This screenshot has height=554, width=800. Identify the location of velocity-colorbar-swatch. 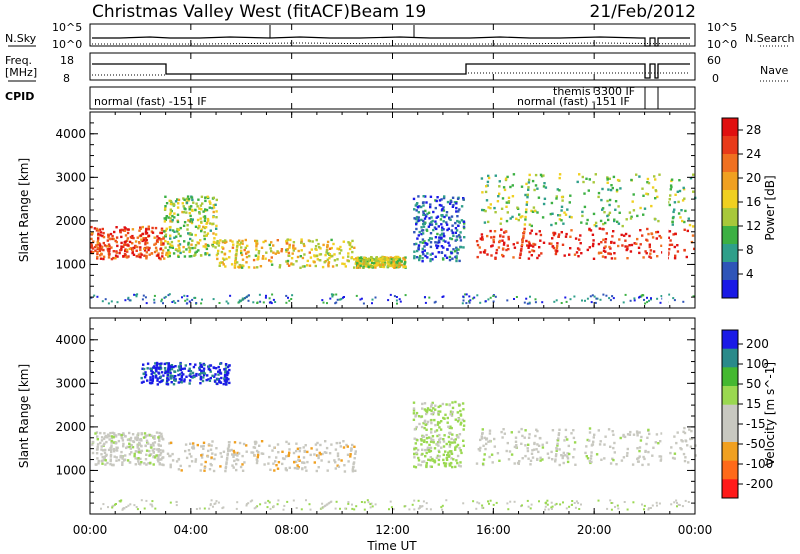
(730, 377).